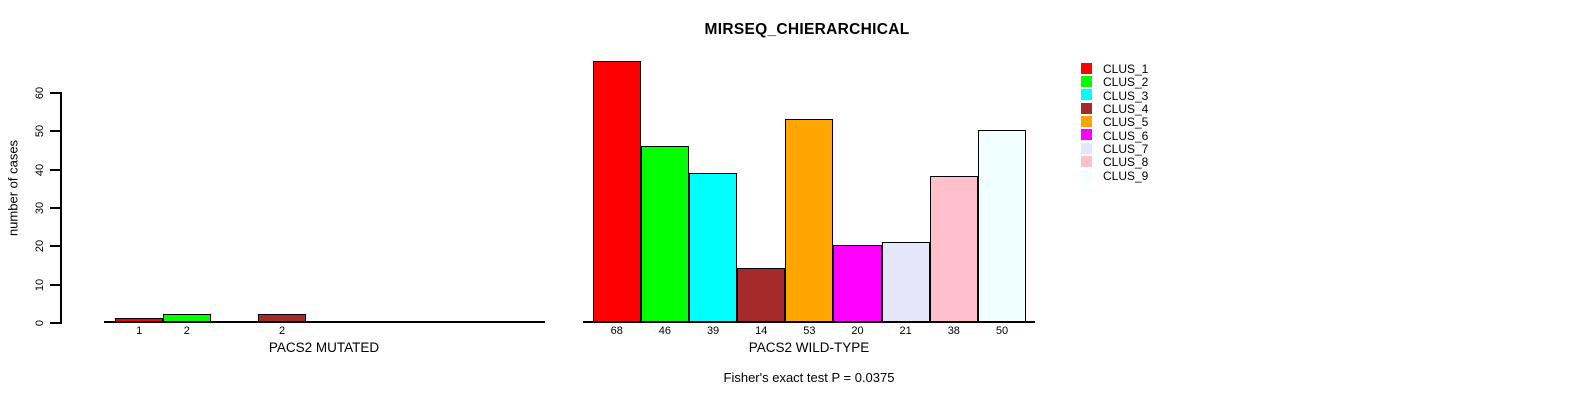 This screenshot has height=400, width=1590. I want to click on fisher-test-footnote: Fisher's exact test P = 0.0375, so click(809, 377).